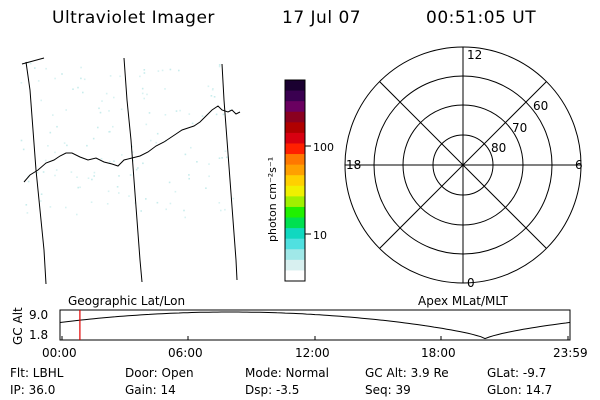 The image size is (600, 400). Describe the element at coordinates (438, 353) in the screenshot. I see `x-tick-label-18: 18:00` at that location.